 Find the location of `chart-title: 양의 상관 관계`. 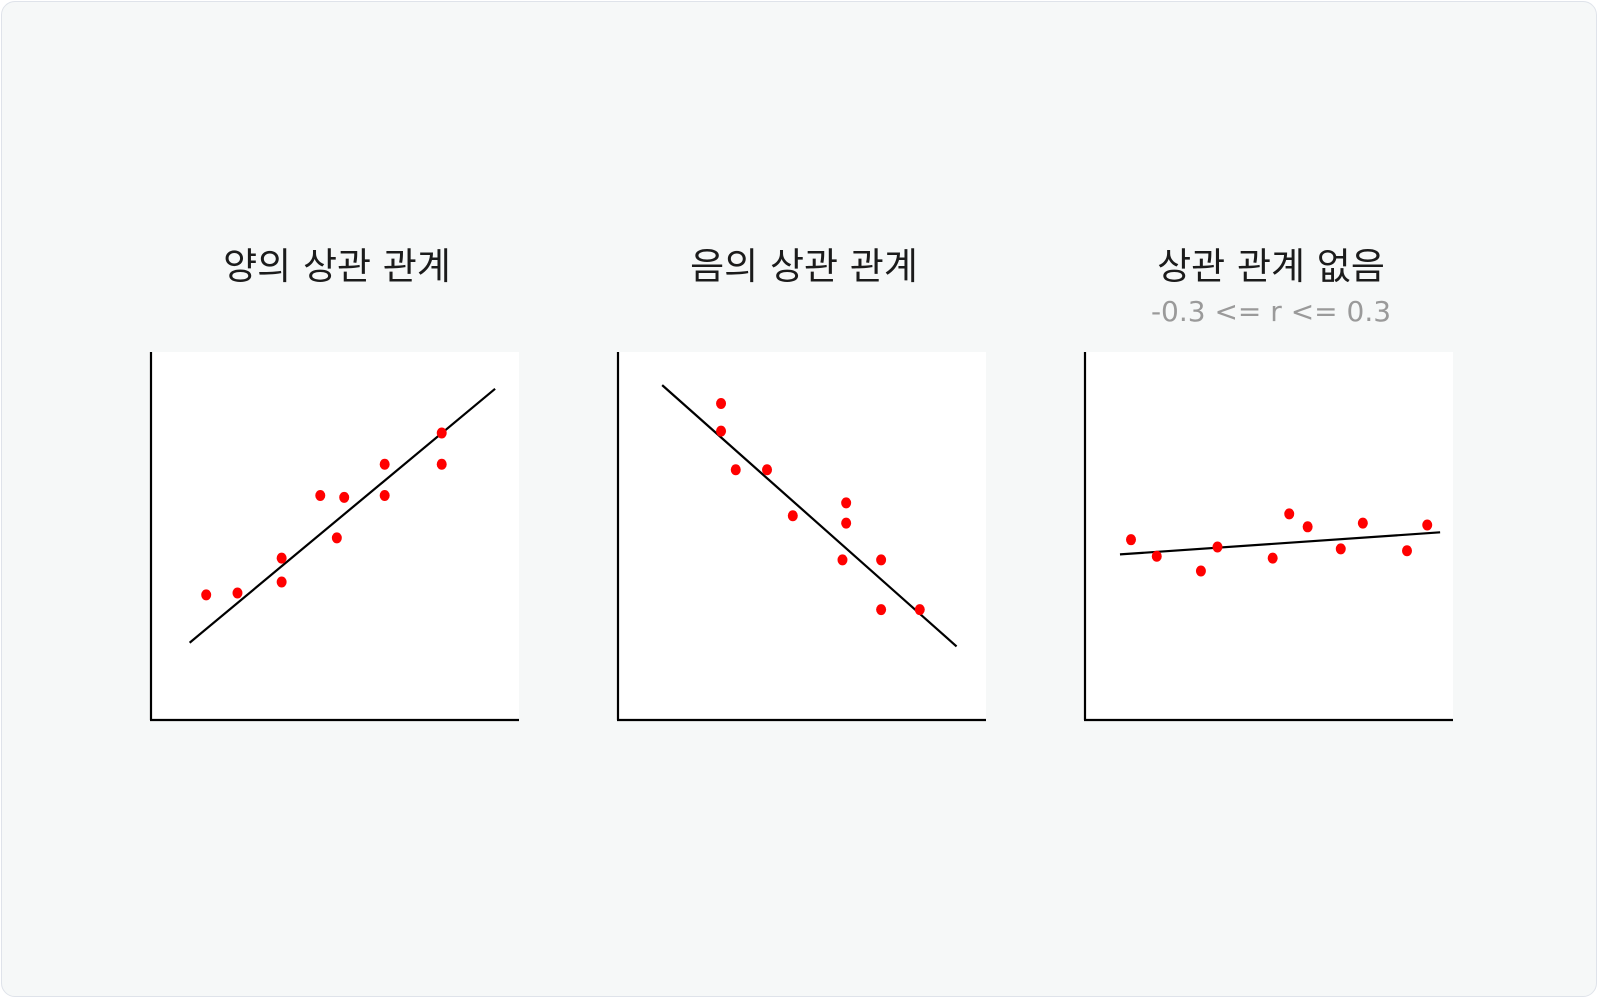

chart-title: 양의 상관 관계 is located at coordinates (337, 266).